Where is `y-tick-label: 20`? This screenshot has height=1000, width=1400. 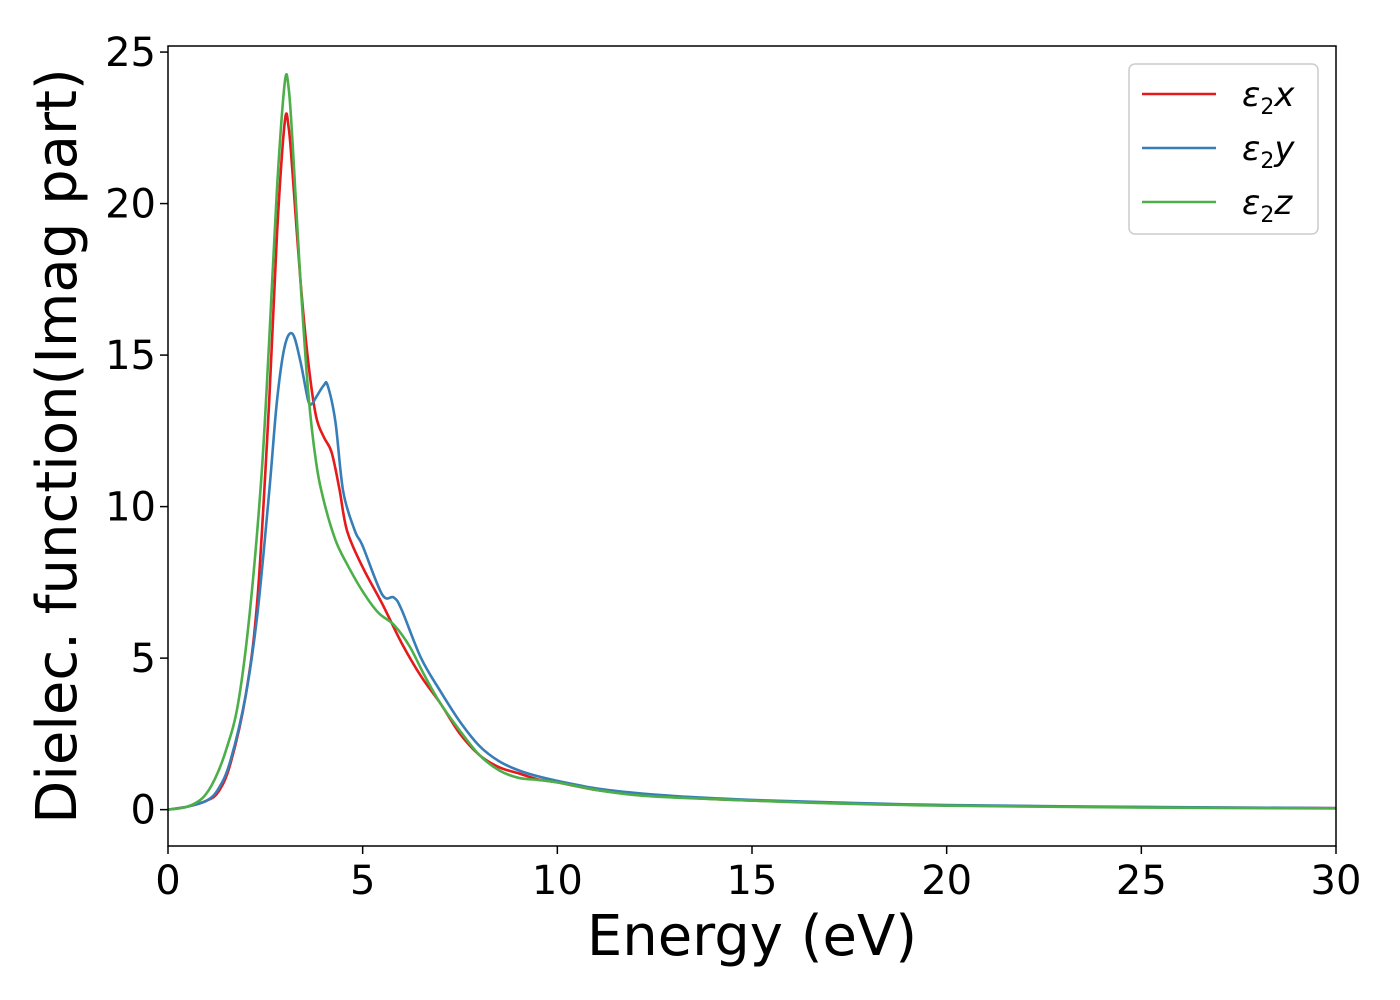
y-tick-label: 20 is located at coordinates (130, 205).